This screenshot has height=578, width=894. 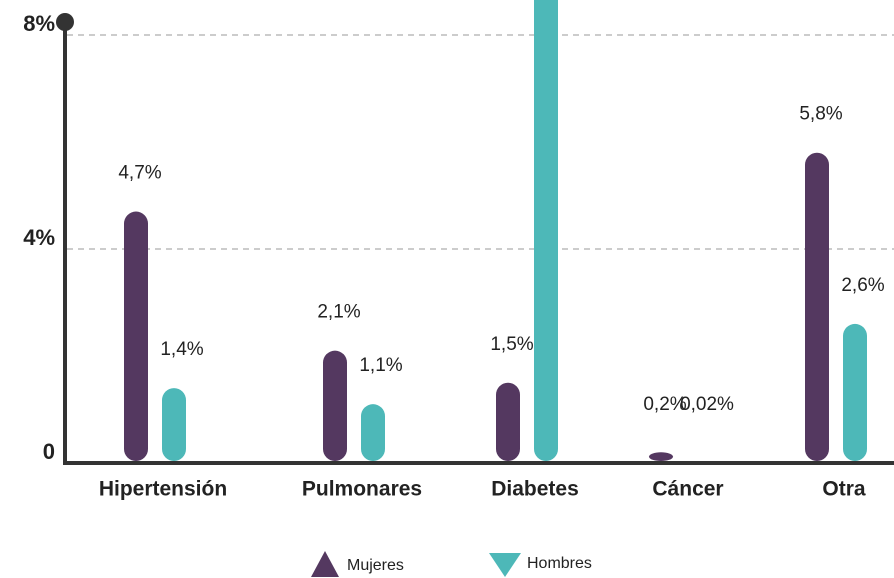 I want to click on legend-label: Hombres, so click(x=559, y=563).